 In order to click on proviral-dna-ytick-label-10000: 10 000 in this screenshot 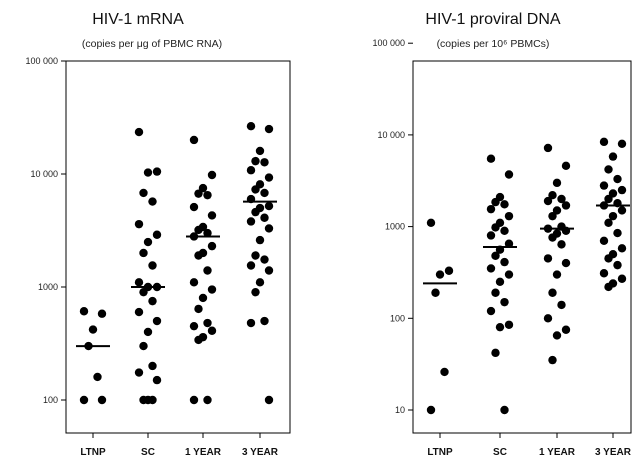, I will do `click(391, 135)`.